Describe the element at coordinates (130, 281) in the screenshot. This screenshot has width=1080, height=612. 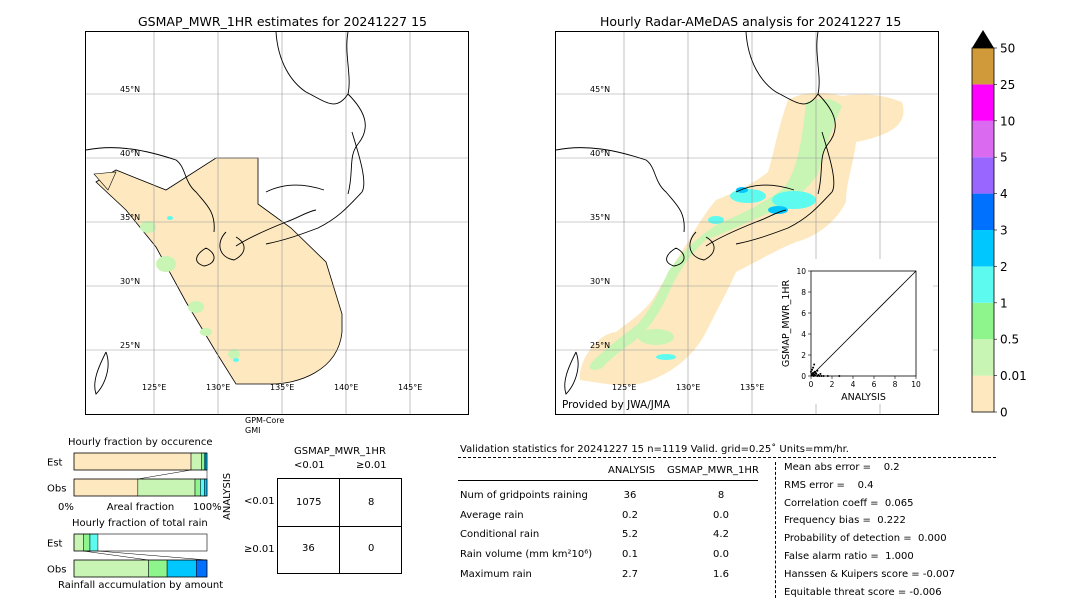
I see `left-lat-label: 30°N` at that location.